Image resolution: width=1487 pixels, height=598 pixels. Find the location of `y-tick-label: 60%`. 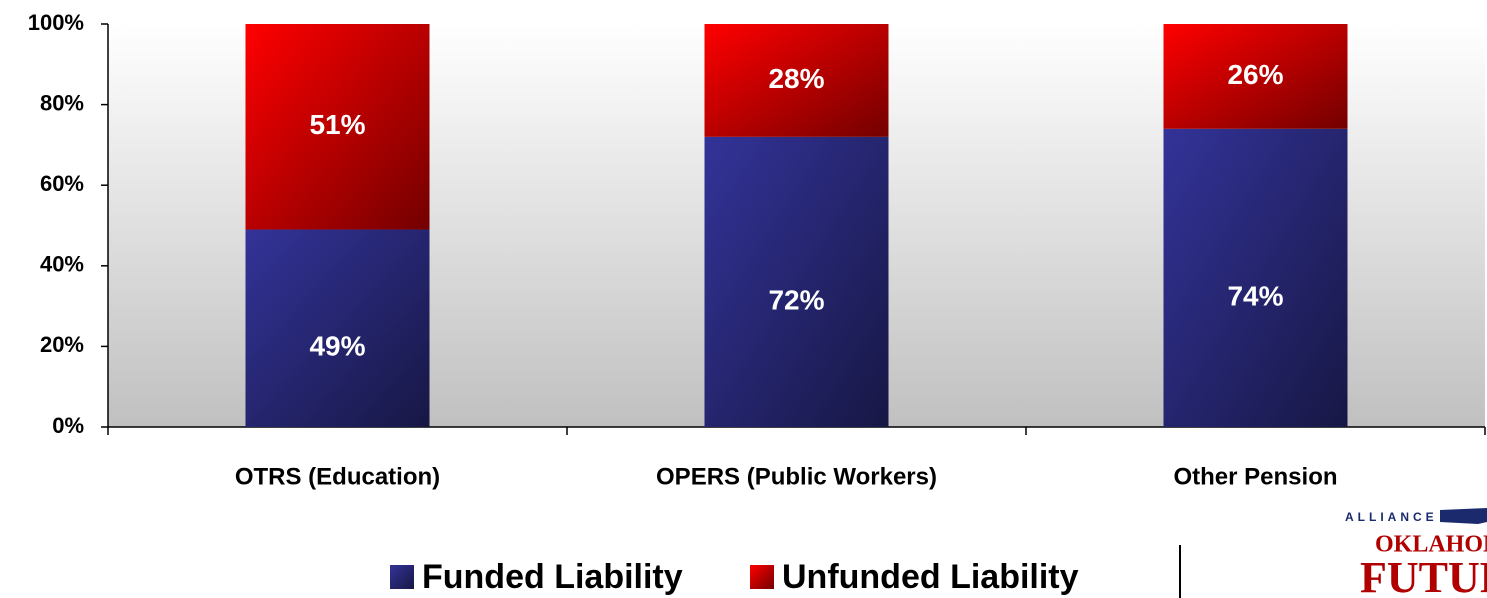

y-tick-label: 60% is located at coordinates (62, 183).